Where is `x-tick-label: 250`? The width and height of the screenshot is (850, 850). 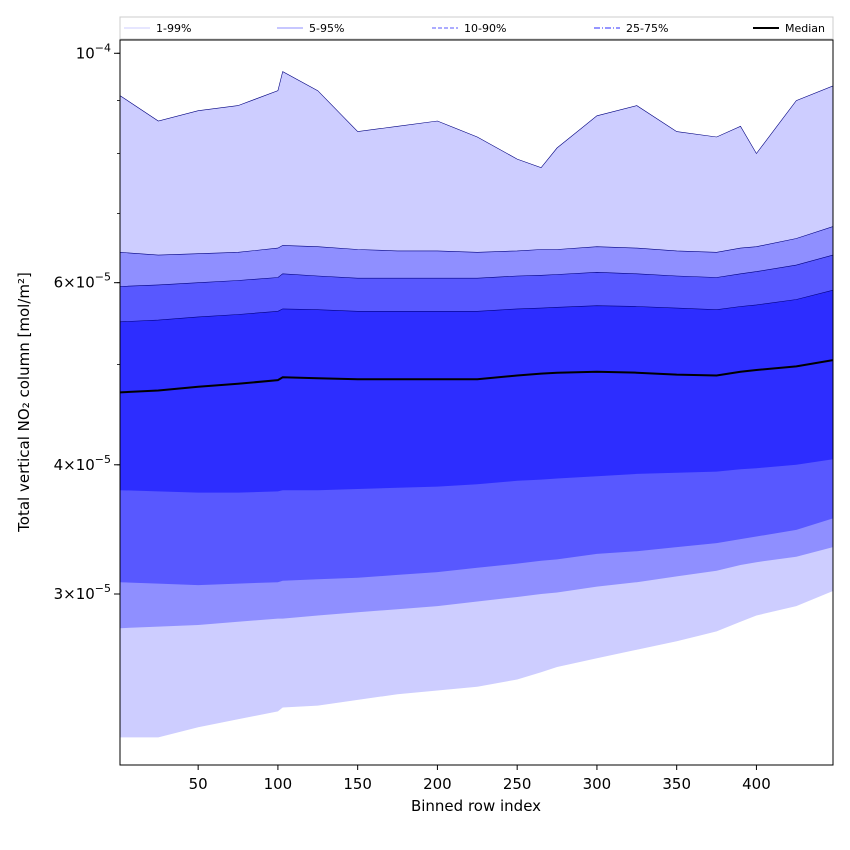
x-tick-label: 250 is located at coordinates (517, 784).